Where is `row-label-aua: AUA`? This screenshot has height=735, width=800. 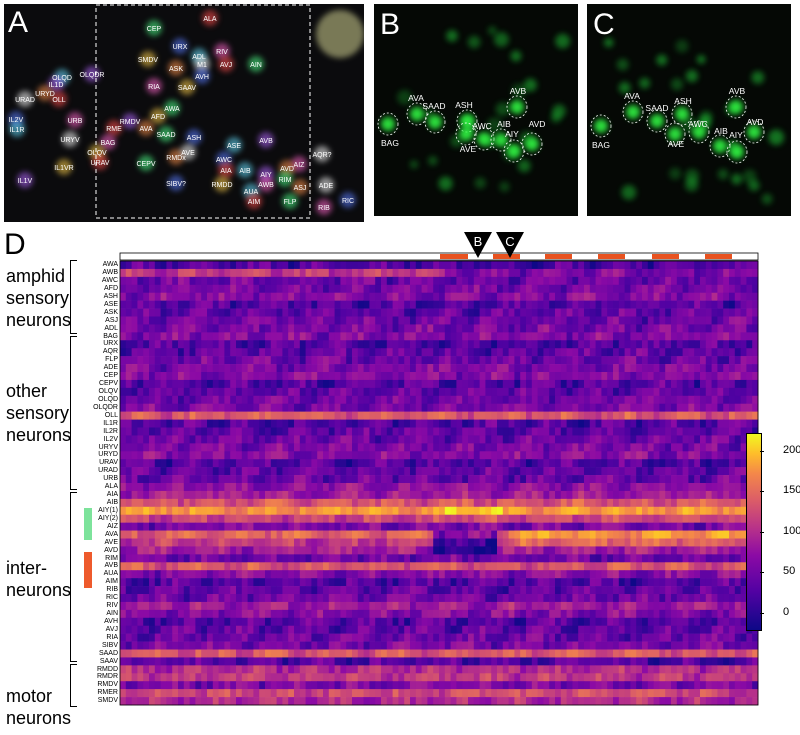
row-label-aua: AUA is located at coordinates (110, 574).